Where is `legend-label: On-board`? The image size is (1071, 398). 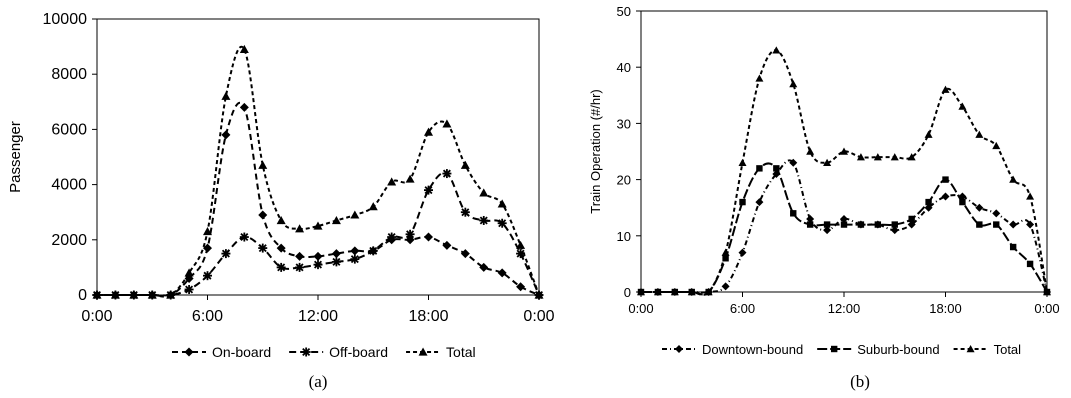
legend-label: On-board is located at coordinates (241, 352).